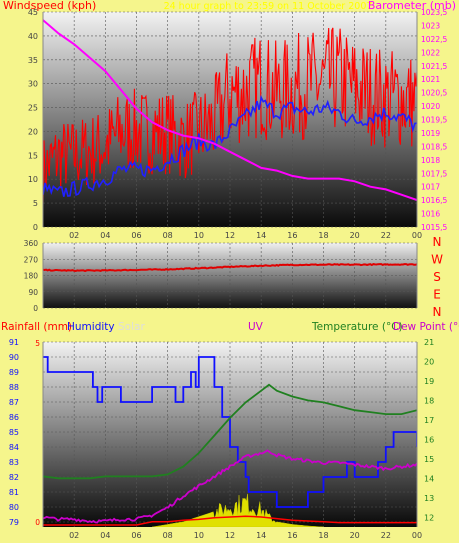 The image size is (459, 543). Describe the element at coordinates (434, 39) in the screenshot. I see `y-right-tick: 1022,5` at that location.